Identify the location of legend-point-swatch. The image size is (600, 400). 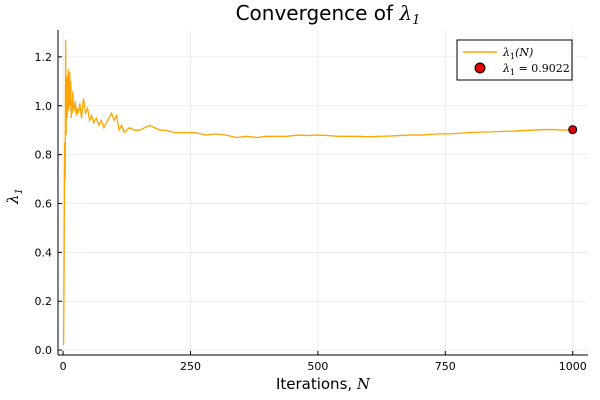
(480, 68).